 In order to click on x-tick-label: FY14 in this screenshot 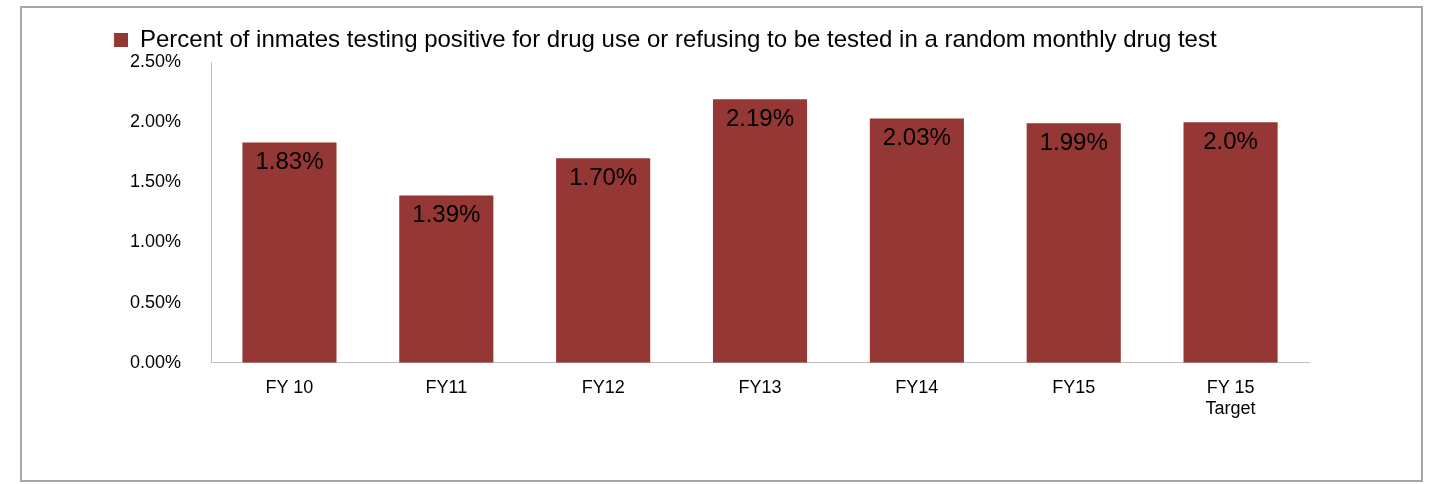, I will do `click(917, 386)`.